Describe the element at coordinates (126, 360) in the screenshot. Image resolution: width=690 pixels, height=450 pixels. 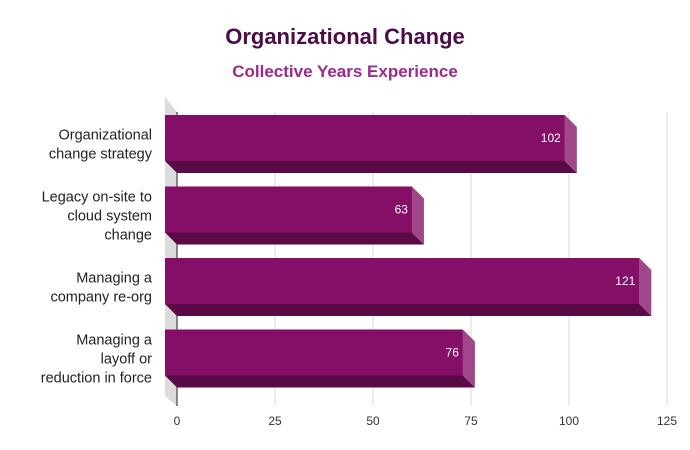
I see `category-label-line: layoff or` at that location.